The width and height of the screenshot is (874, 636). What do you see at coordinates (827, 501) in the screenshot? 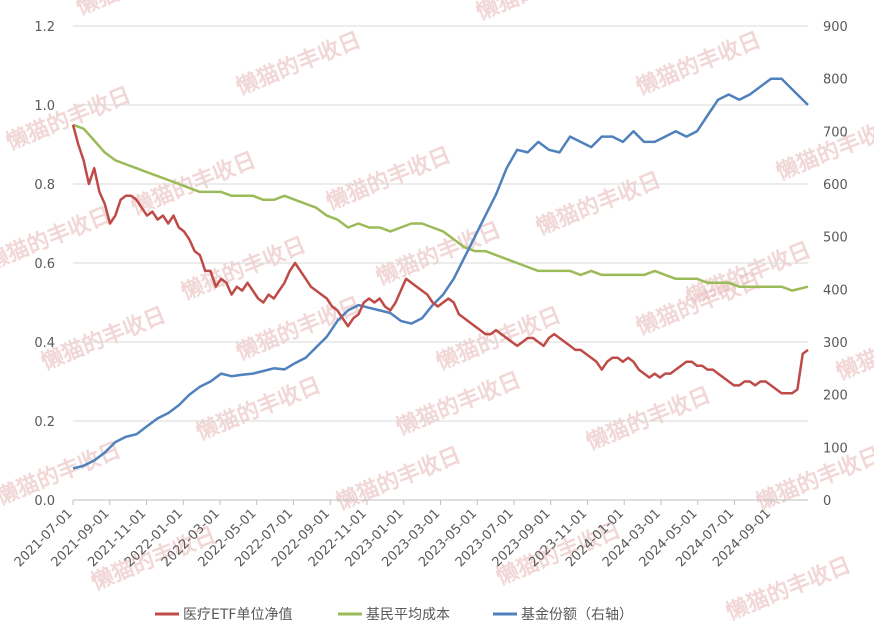
I see `y-right-tick-label: 0` at bounding box center [827, 501].